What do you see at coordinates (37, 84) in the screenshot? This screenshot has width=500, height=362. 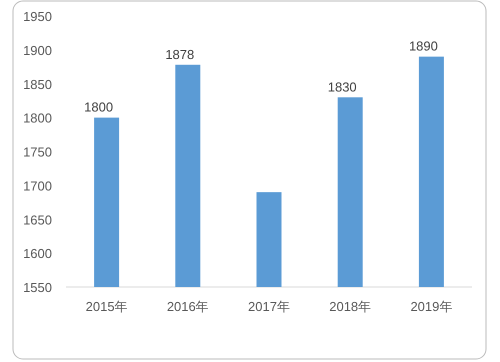 I see `y-tick-label: 1850` at bounding box center [37, 84].